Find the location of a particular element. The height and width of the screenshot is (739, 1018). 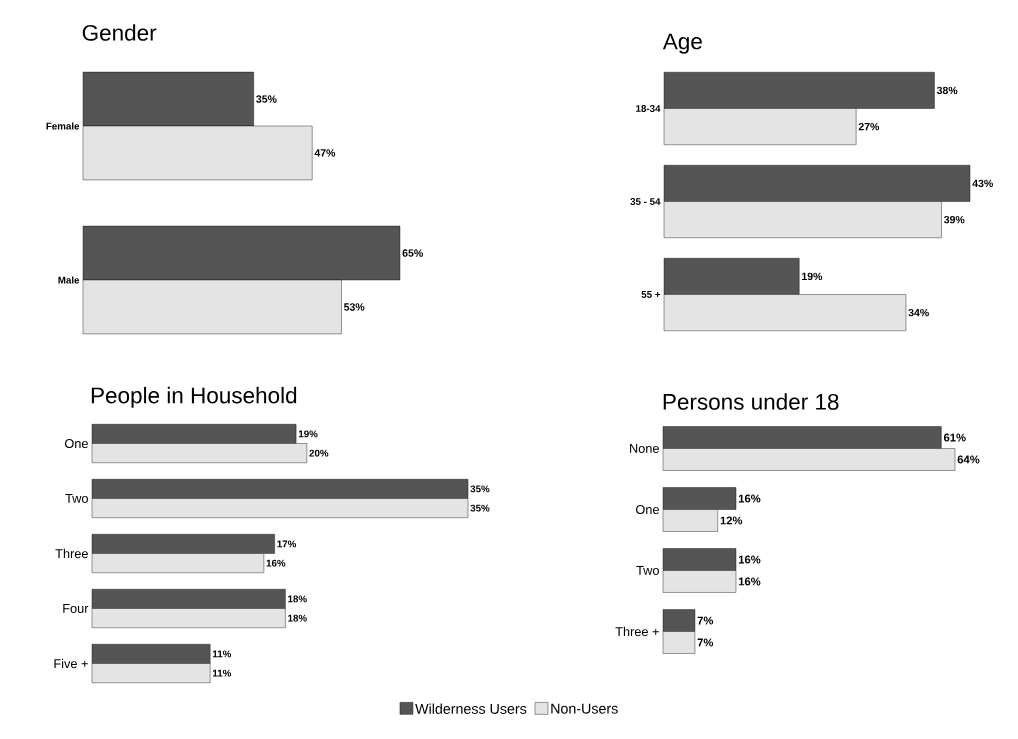

chart-title: Gender is located at coordinates (119, 32).